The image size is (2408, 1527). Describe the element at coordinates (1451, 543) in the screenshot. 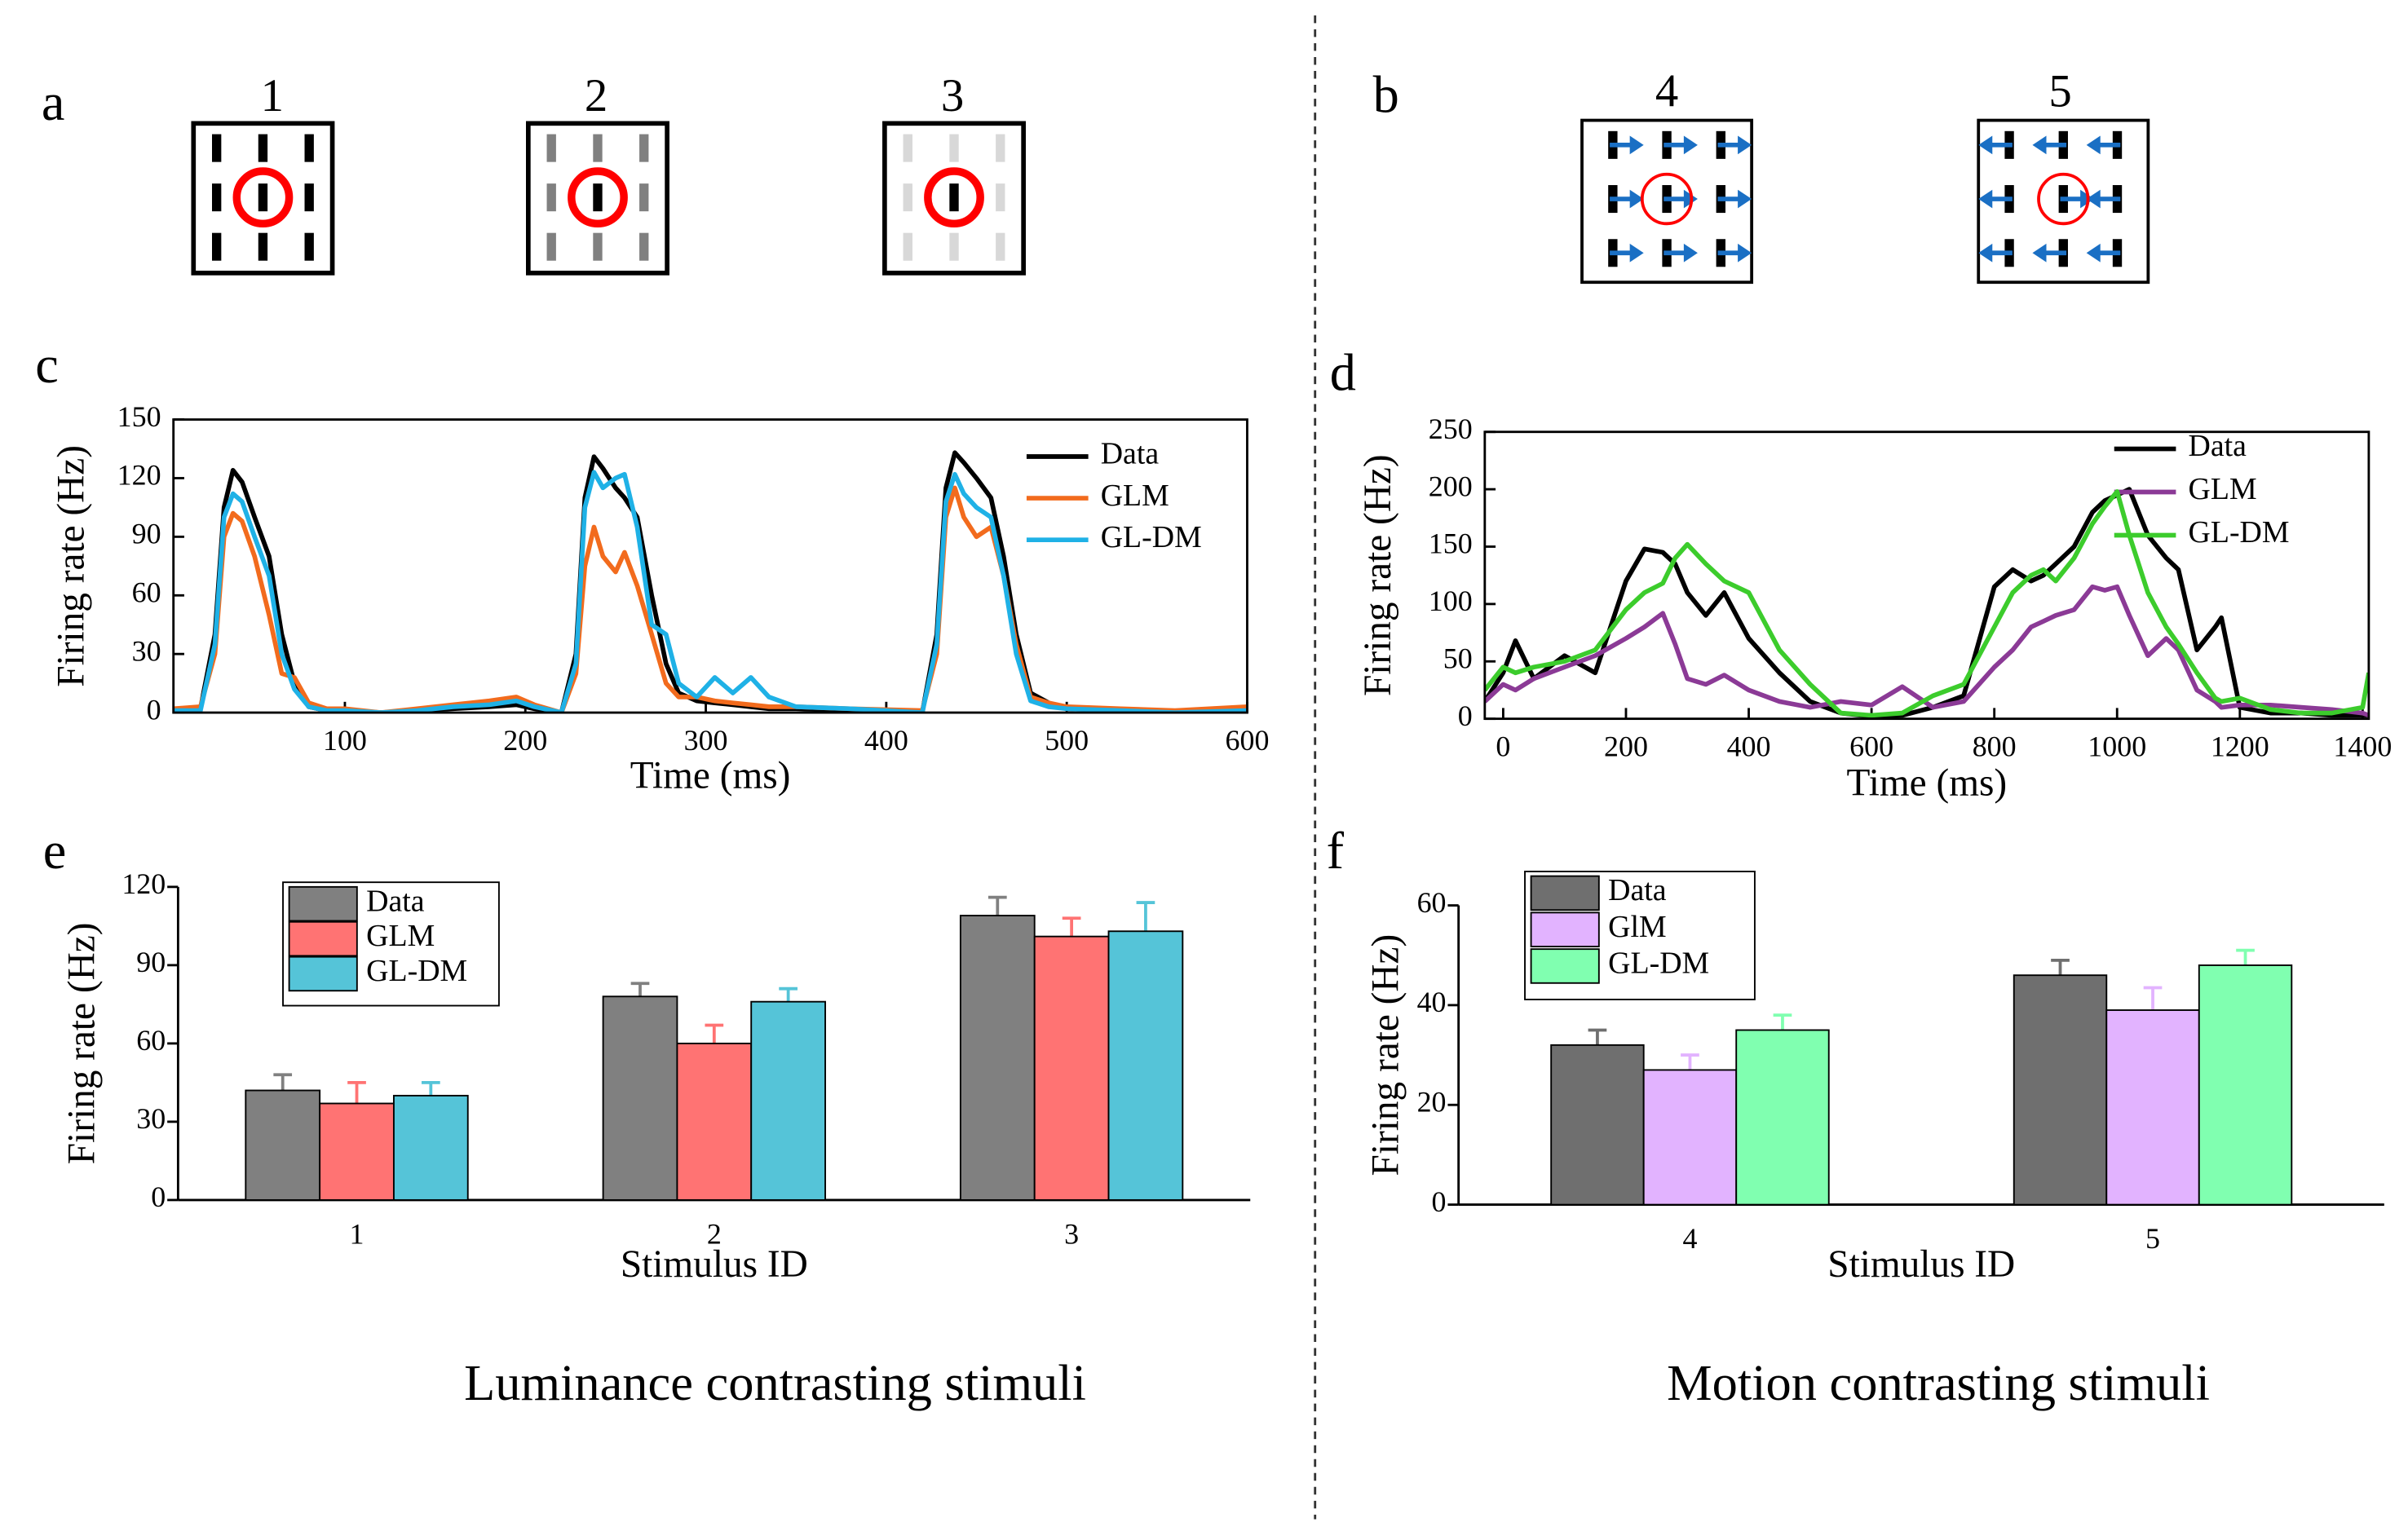

I see `y-tick-label: 150` at that location.